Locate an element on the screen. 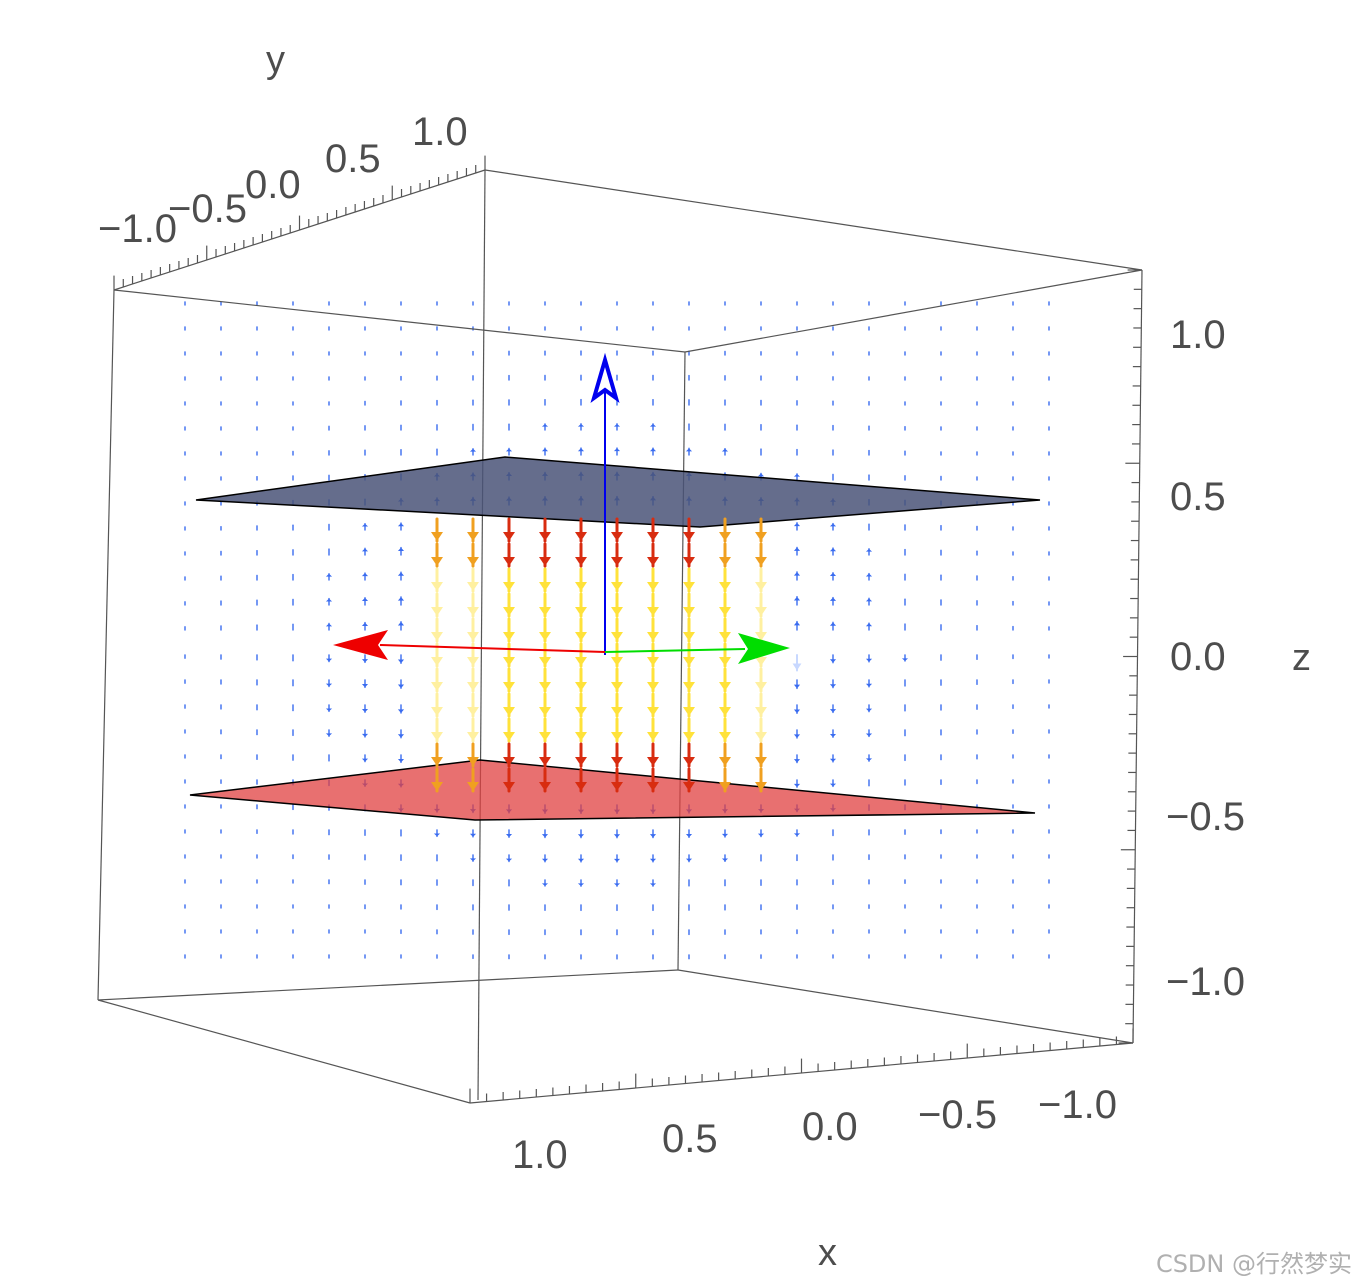 The image size is (1360, 1287). y-tick-label: −0.5 is located at coordinates (207, 209).